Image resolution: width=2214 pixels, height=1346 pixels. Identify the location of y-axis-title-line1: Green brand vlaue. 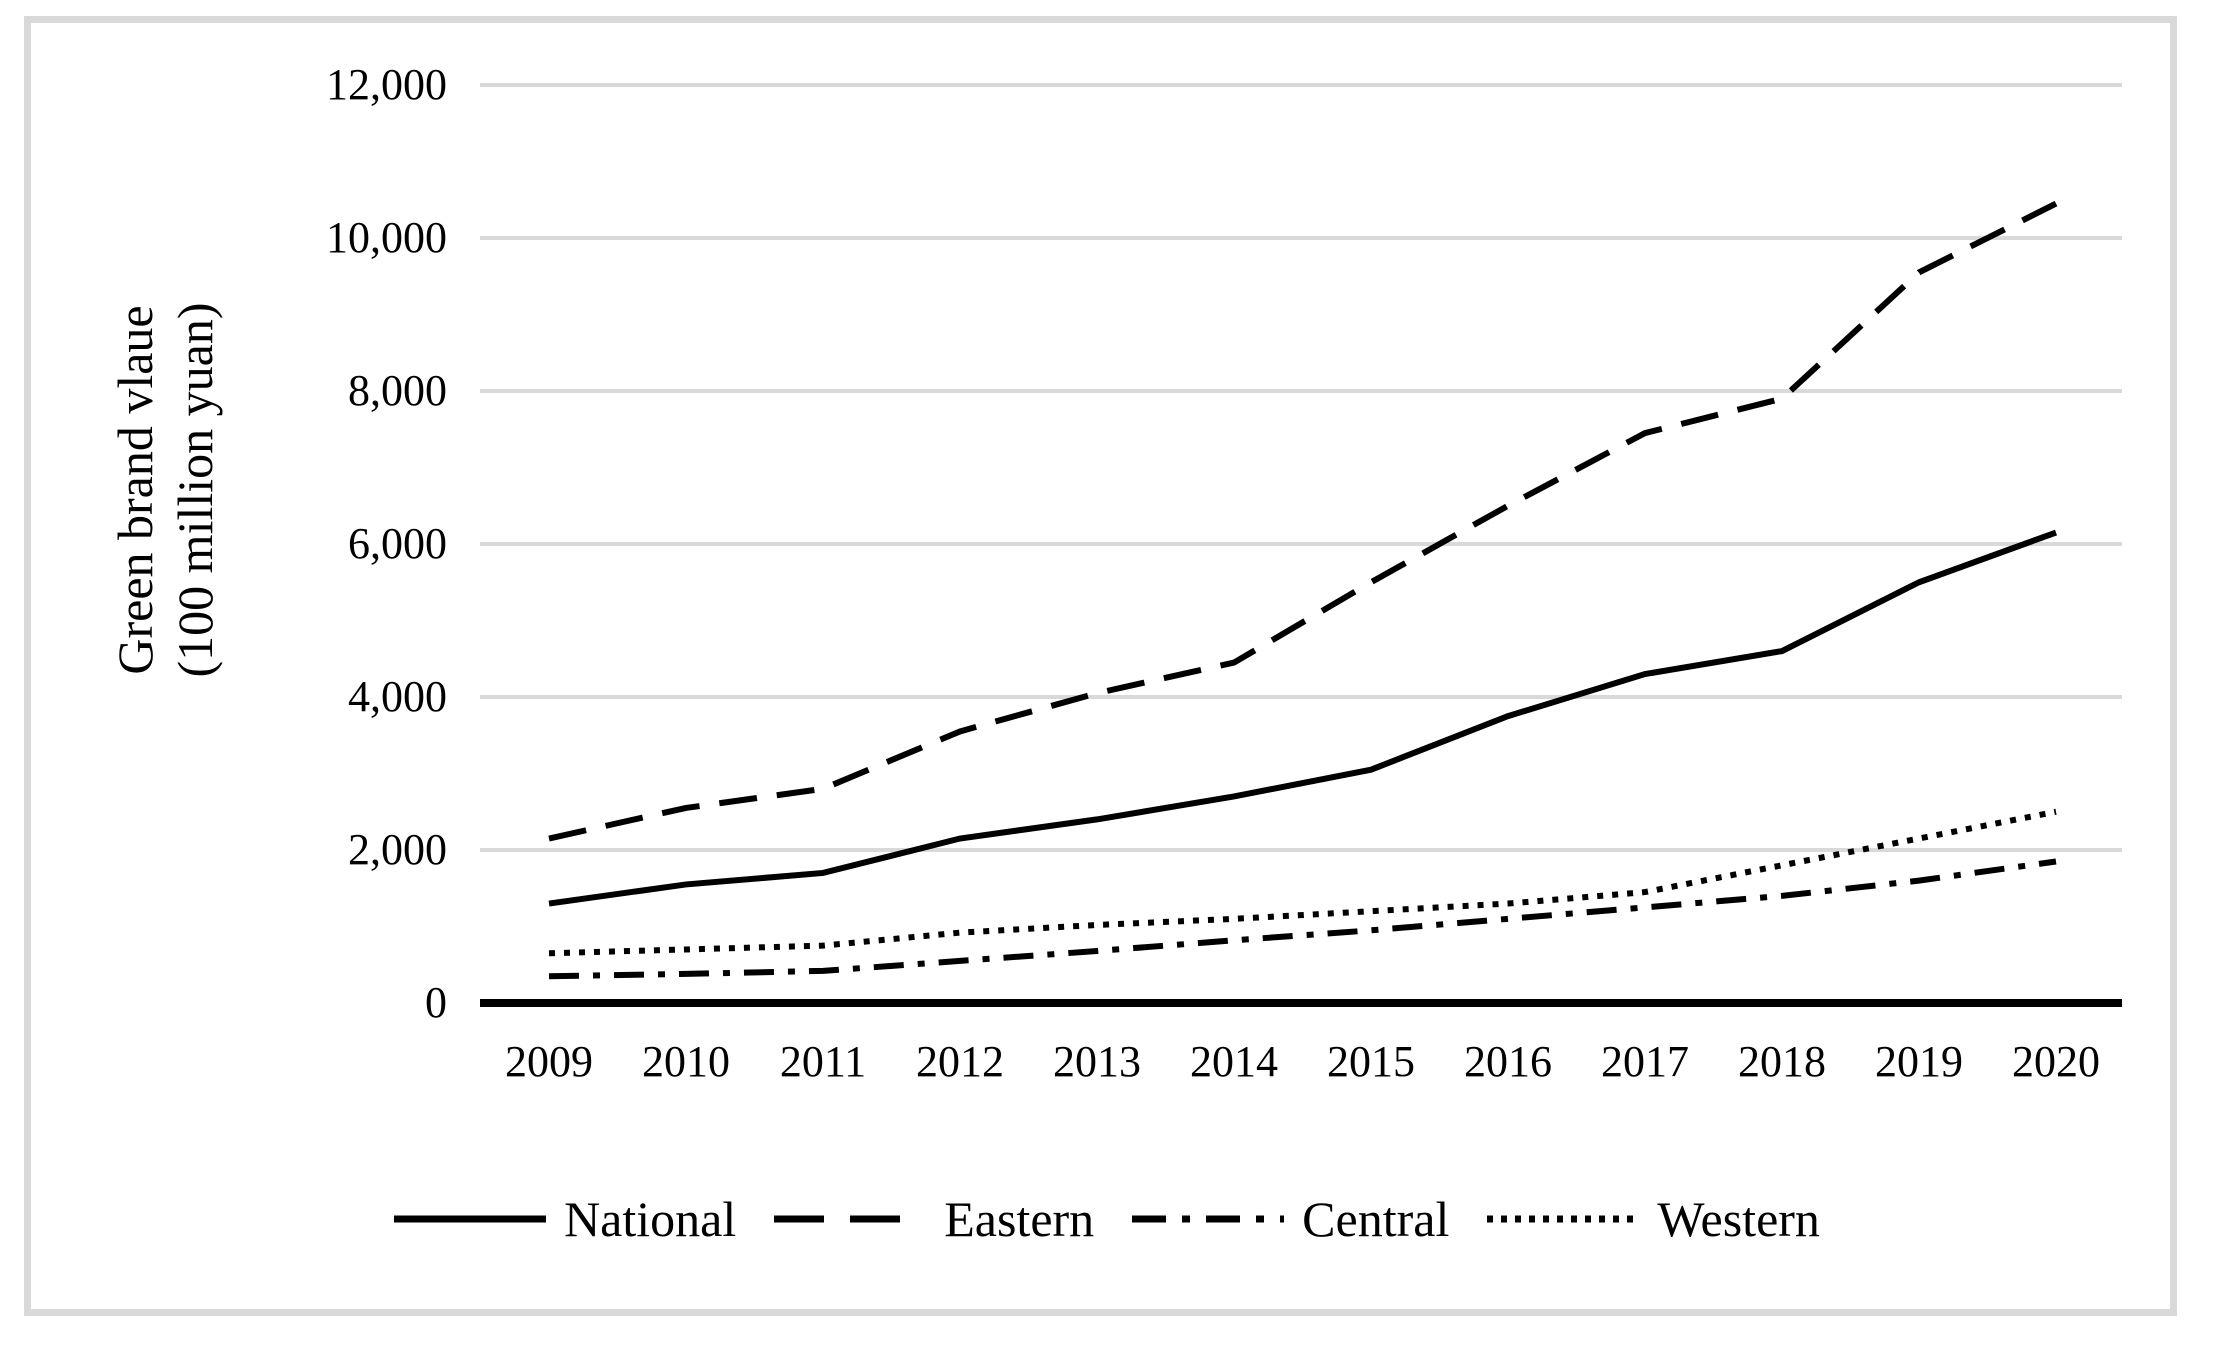
(135, 490).